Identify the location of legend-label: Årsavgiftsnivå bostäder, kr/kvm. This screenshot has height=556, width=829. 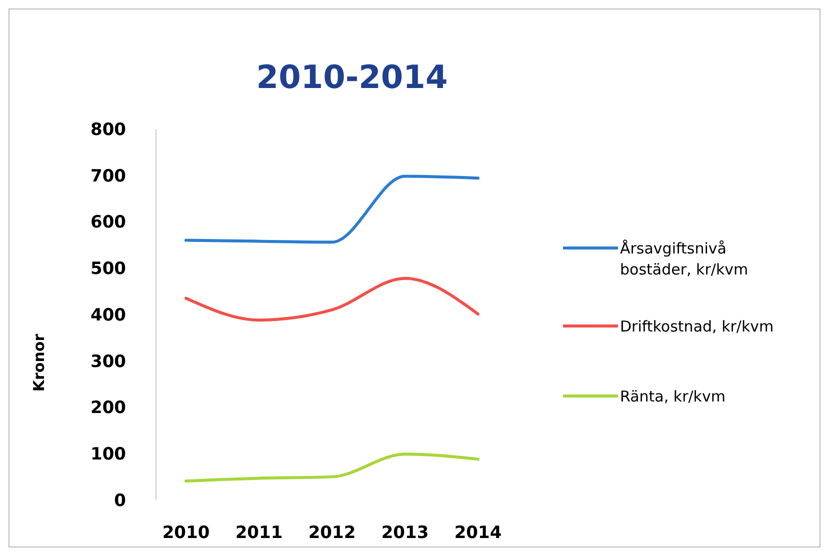
(684, 258).